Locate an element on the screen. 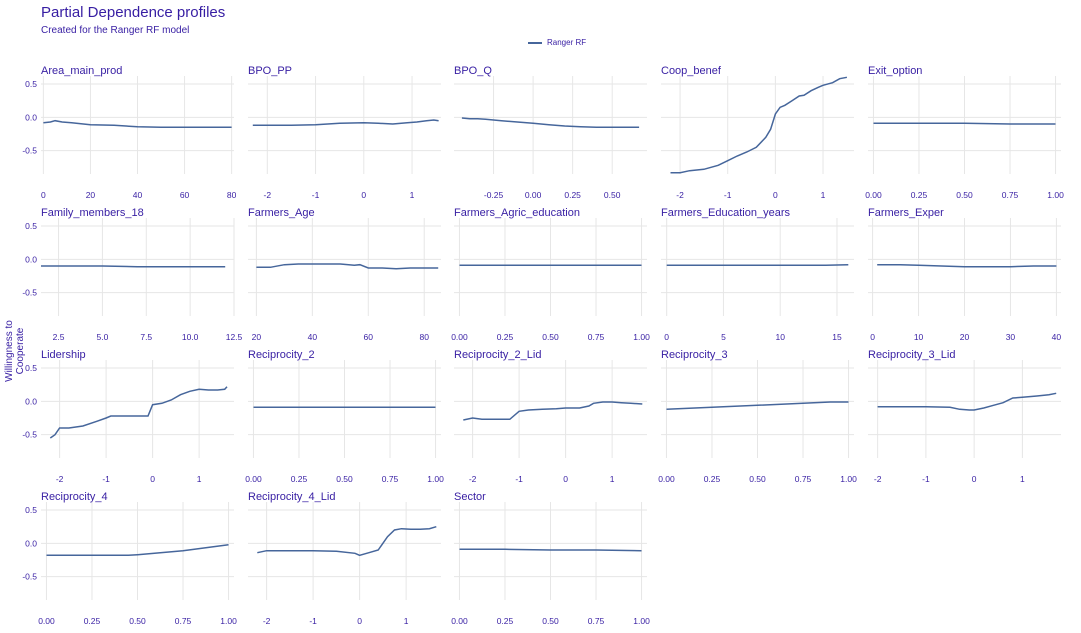 This screenshot has width=1081, height=633. panel-reciprocity-3-lid: Reciprocity_3_Lid -2 -1 0 1 is located at coordinates (964, 416).